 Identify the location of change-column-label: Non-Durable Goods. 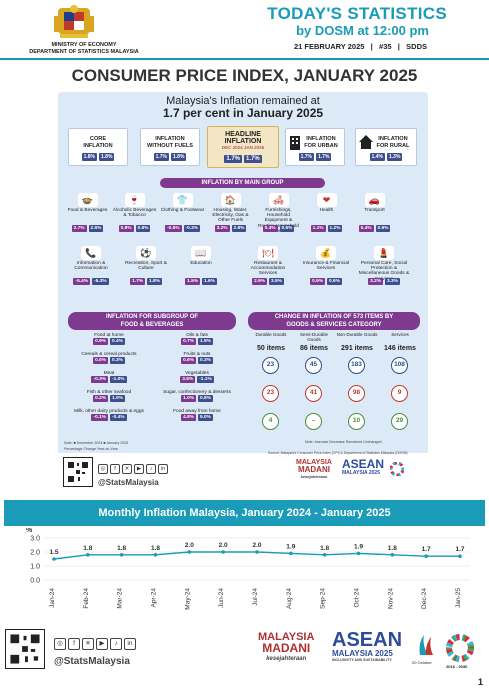
(357, 334).